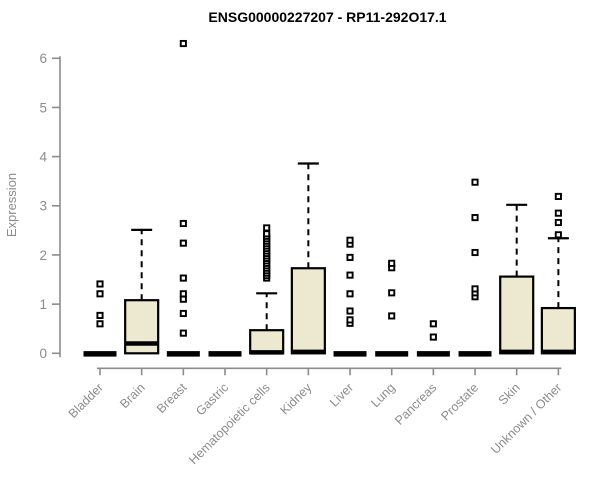  What do you see at coordinates (43, 156) in the screenshot?
I see `y-tick-label: 4` at bounding box center [43, 156].